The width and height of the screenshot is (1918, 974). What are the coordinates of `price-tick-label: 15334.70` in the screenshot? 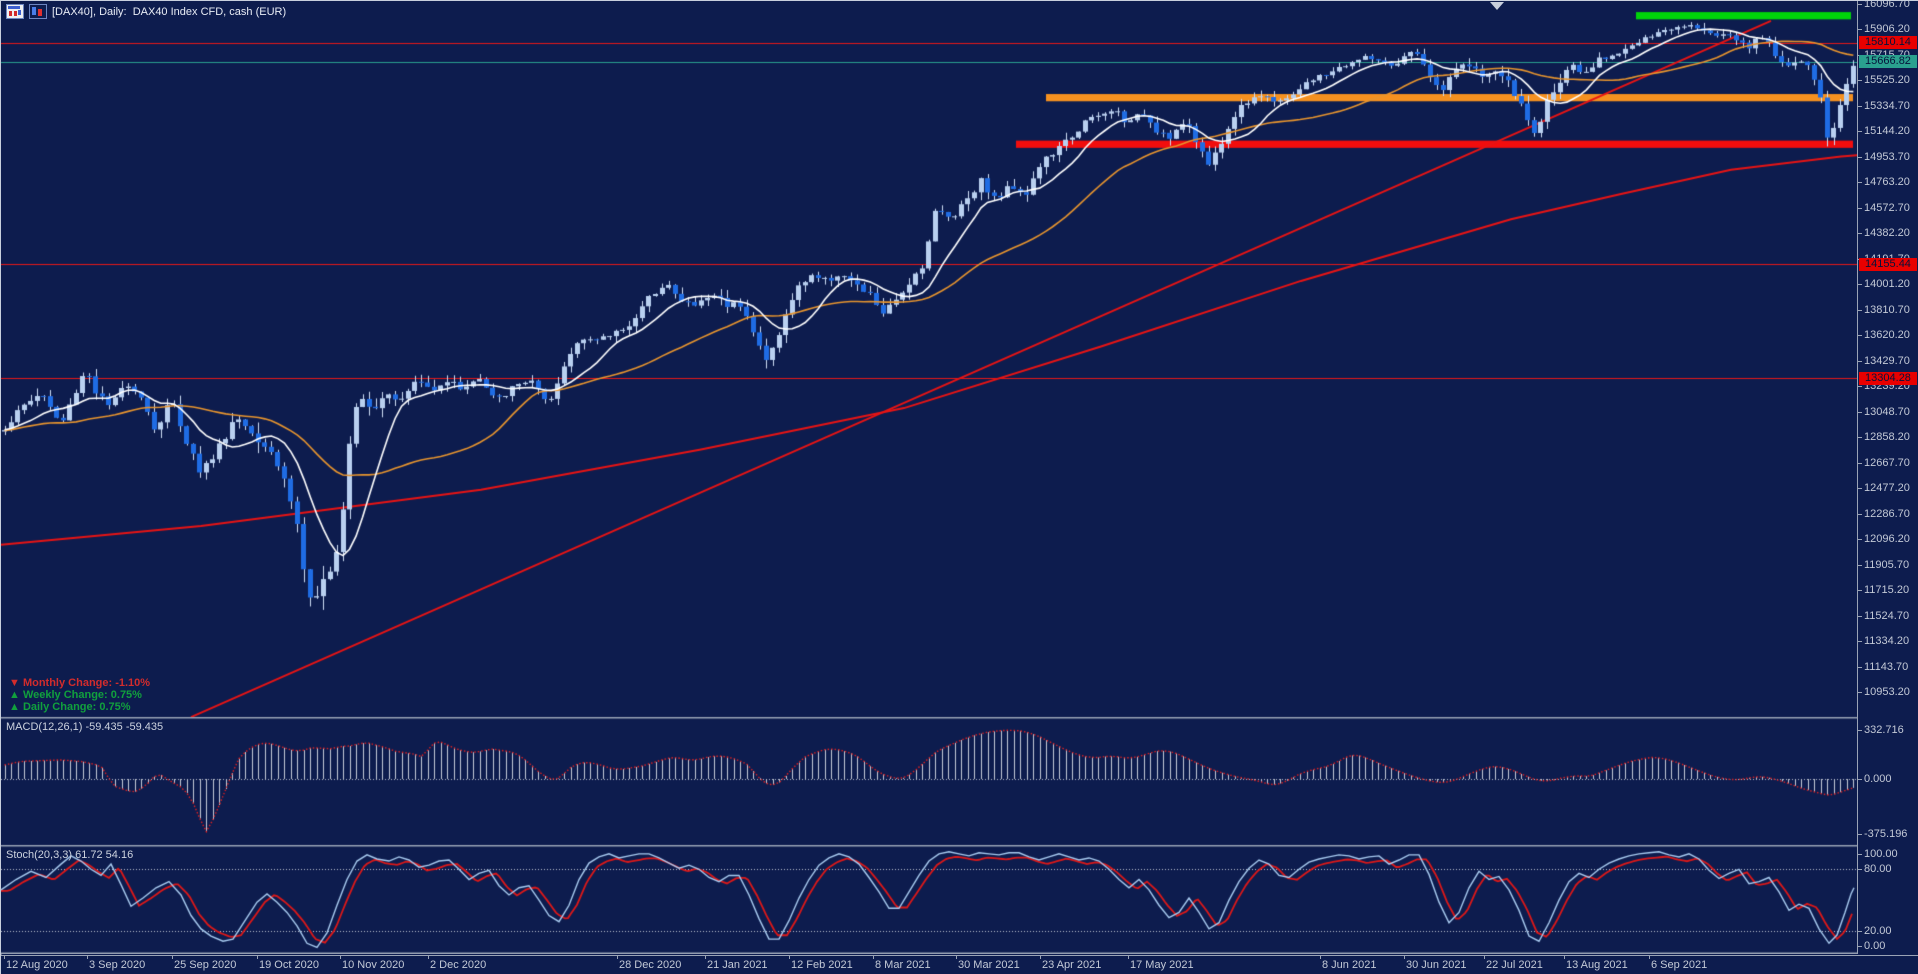 It's located at (1883, 105).